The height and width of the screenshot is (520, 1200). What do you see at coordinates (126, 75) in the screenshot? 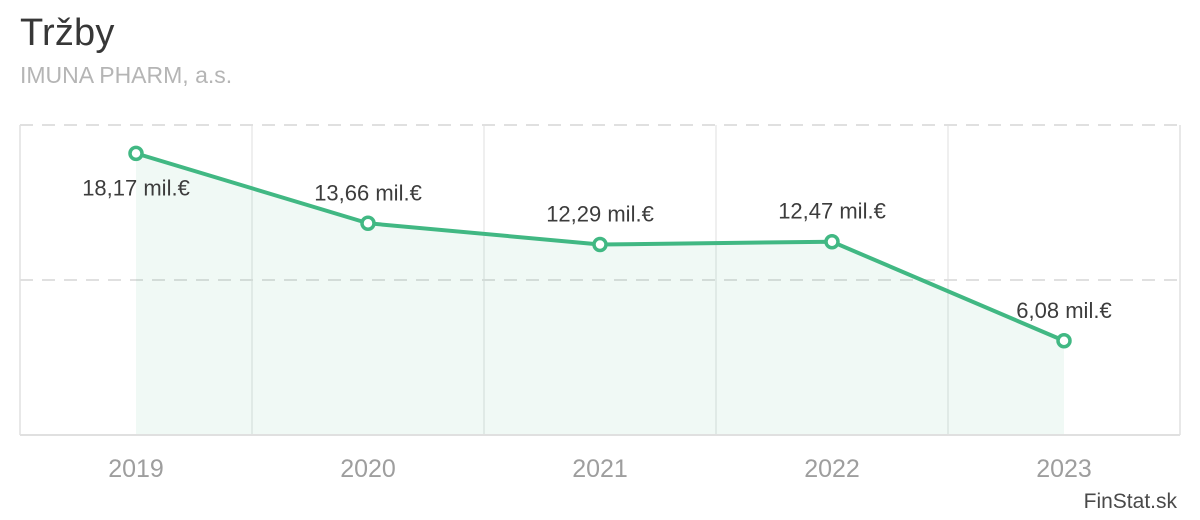
I see `chart-subtitle: IMUNA PHARM, a.s.` at bounding box center [126, 75].